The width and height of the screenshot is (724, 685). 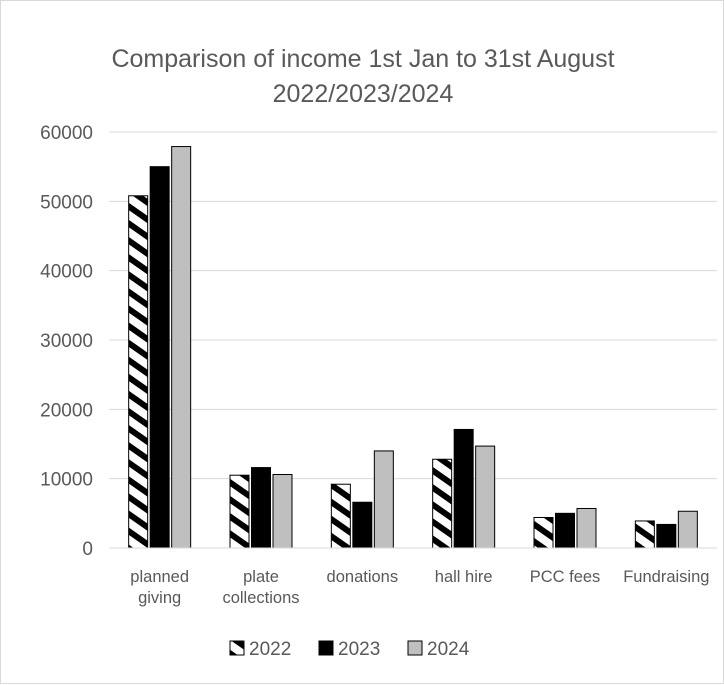 I want to click on y-tick-label: 10000, so click(x=66, y=480).